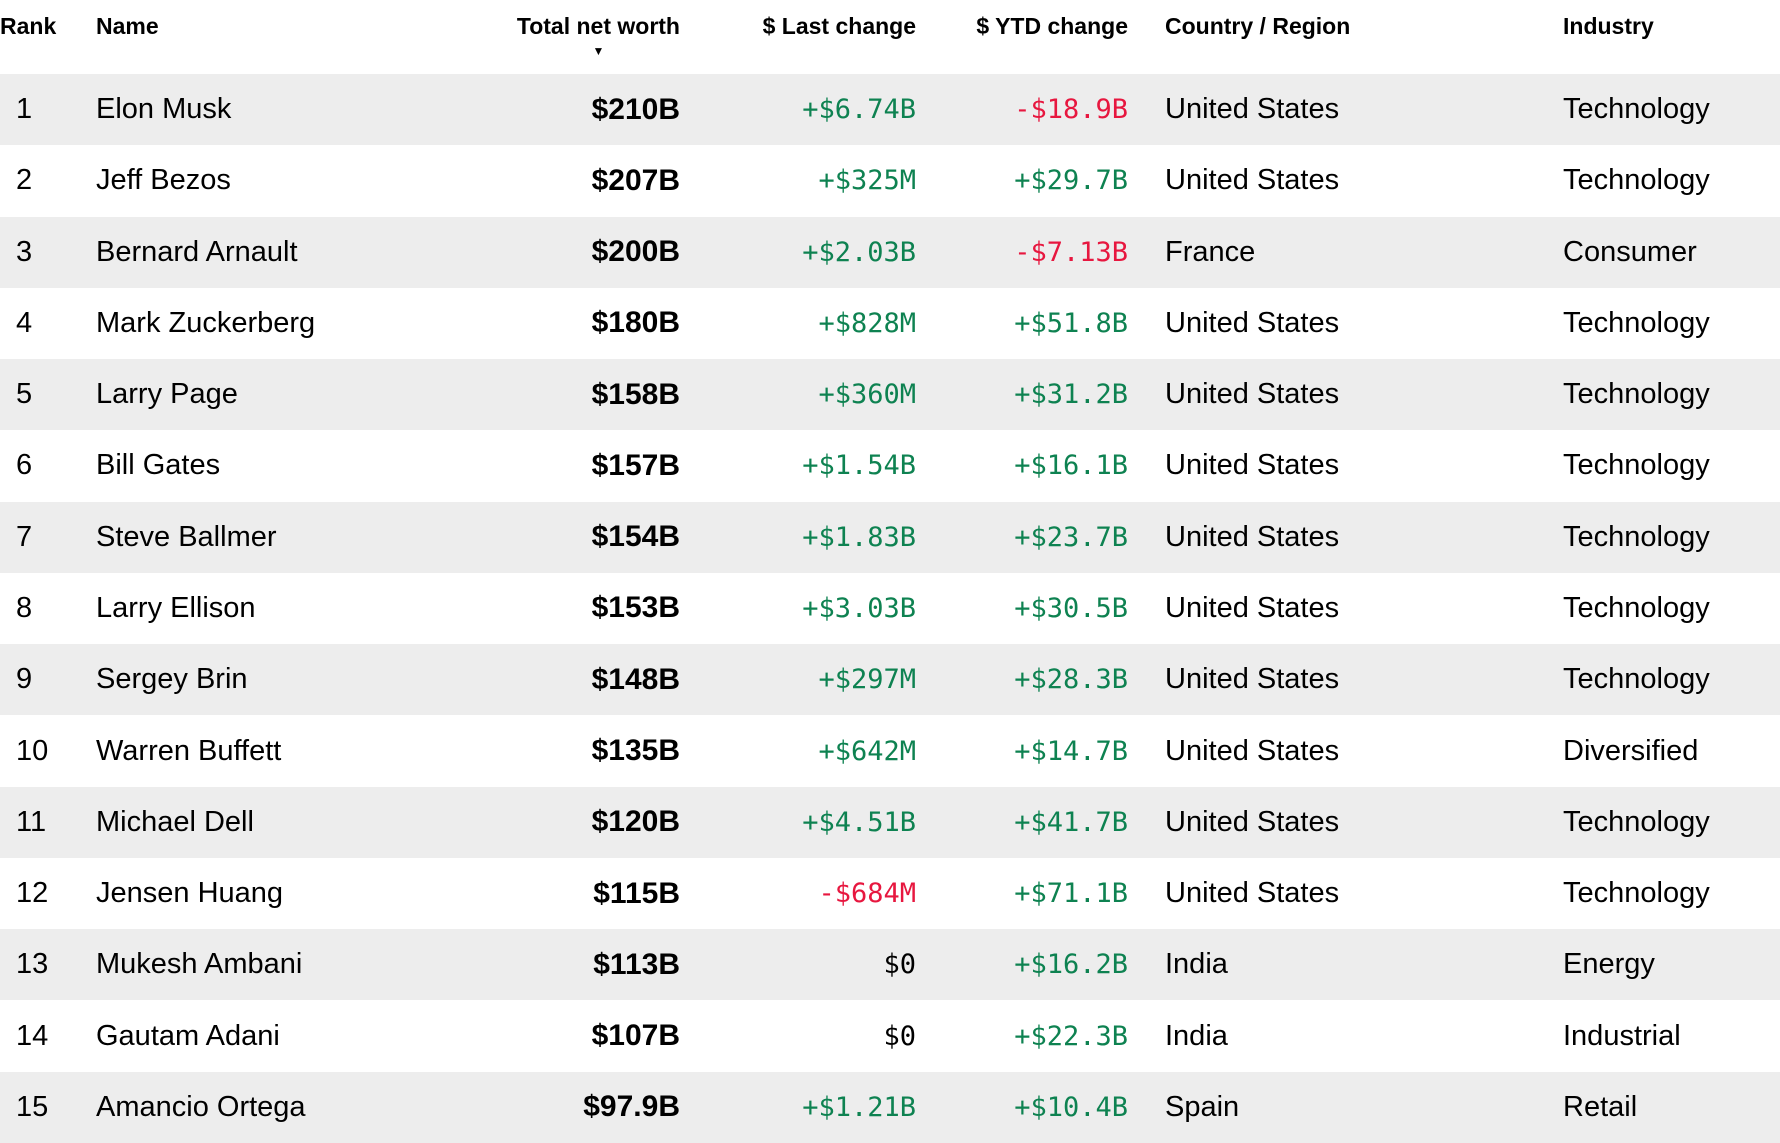  I want to click on ytd-change-cell: +$71.1B, so click(1071, 894).